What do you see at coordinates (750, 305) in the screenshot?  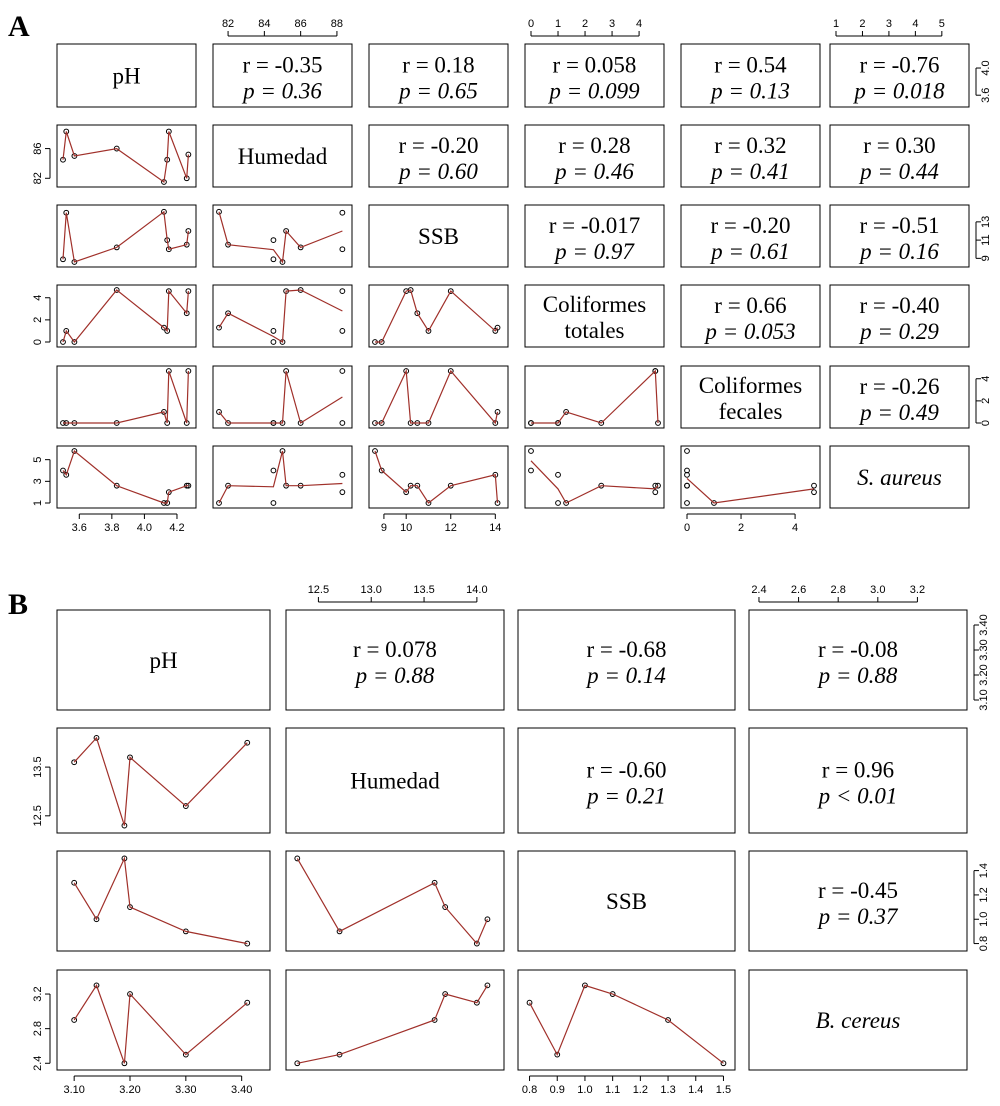 I see `correlation-r: r = 0.66` at bounding box center [750, 305].